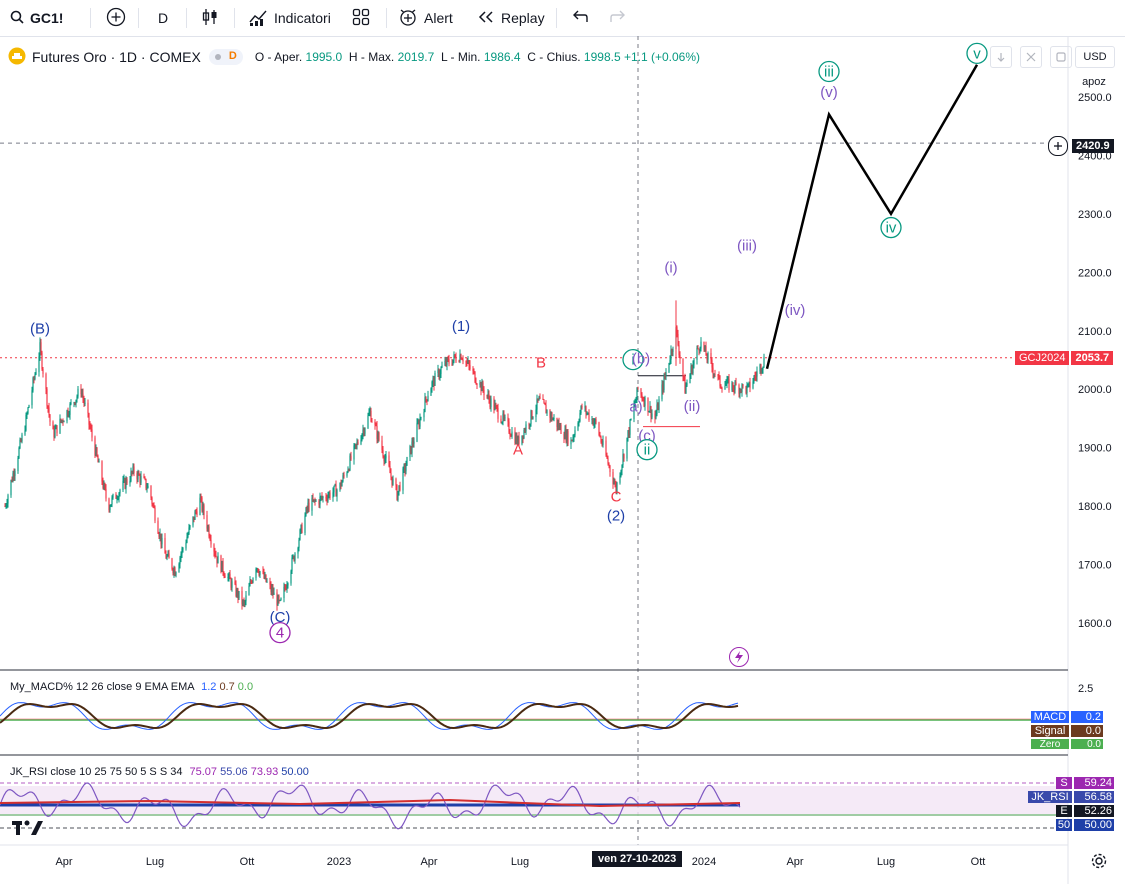  Describe the element at coordinates (116, 57) in the screenshot. I see `symbol-title: Futures Oro · 1D · COMEX` at that location.